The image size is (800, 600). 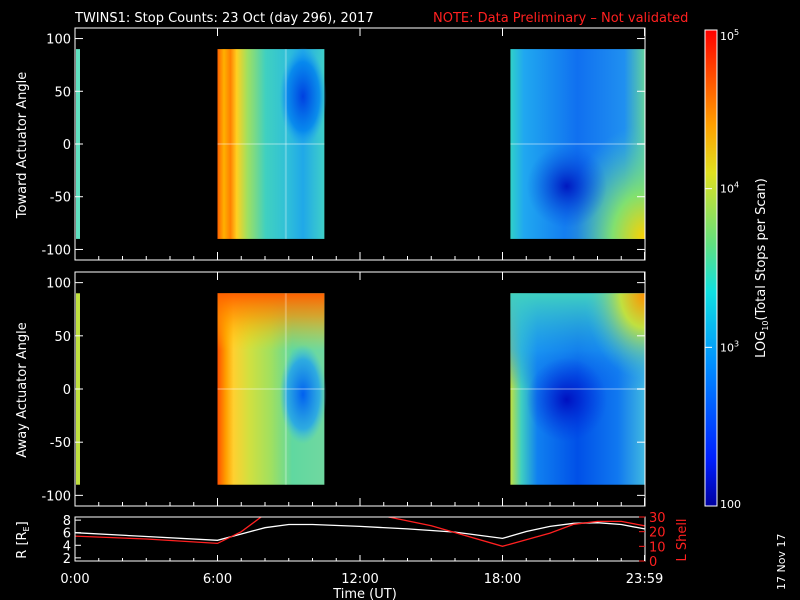 I want to click on colorbar-tick-label: 10⁴, so click(x=729, y=188).